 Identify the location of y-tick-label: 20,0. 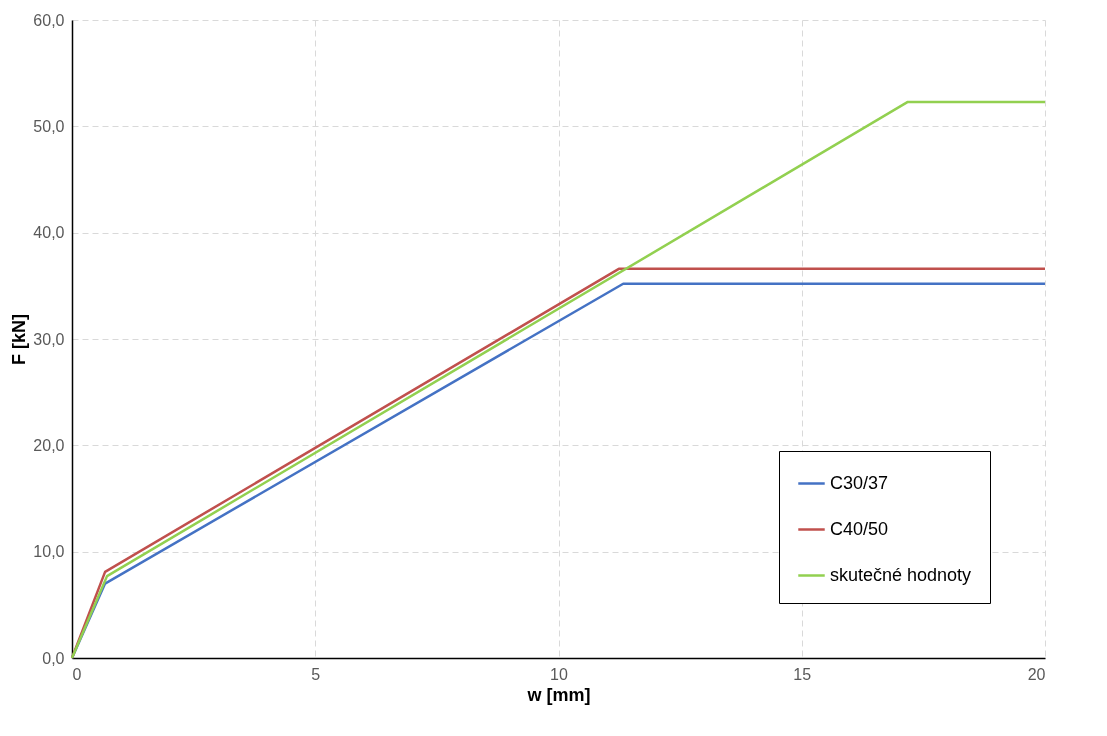
(49, 445).